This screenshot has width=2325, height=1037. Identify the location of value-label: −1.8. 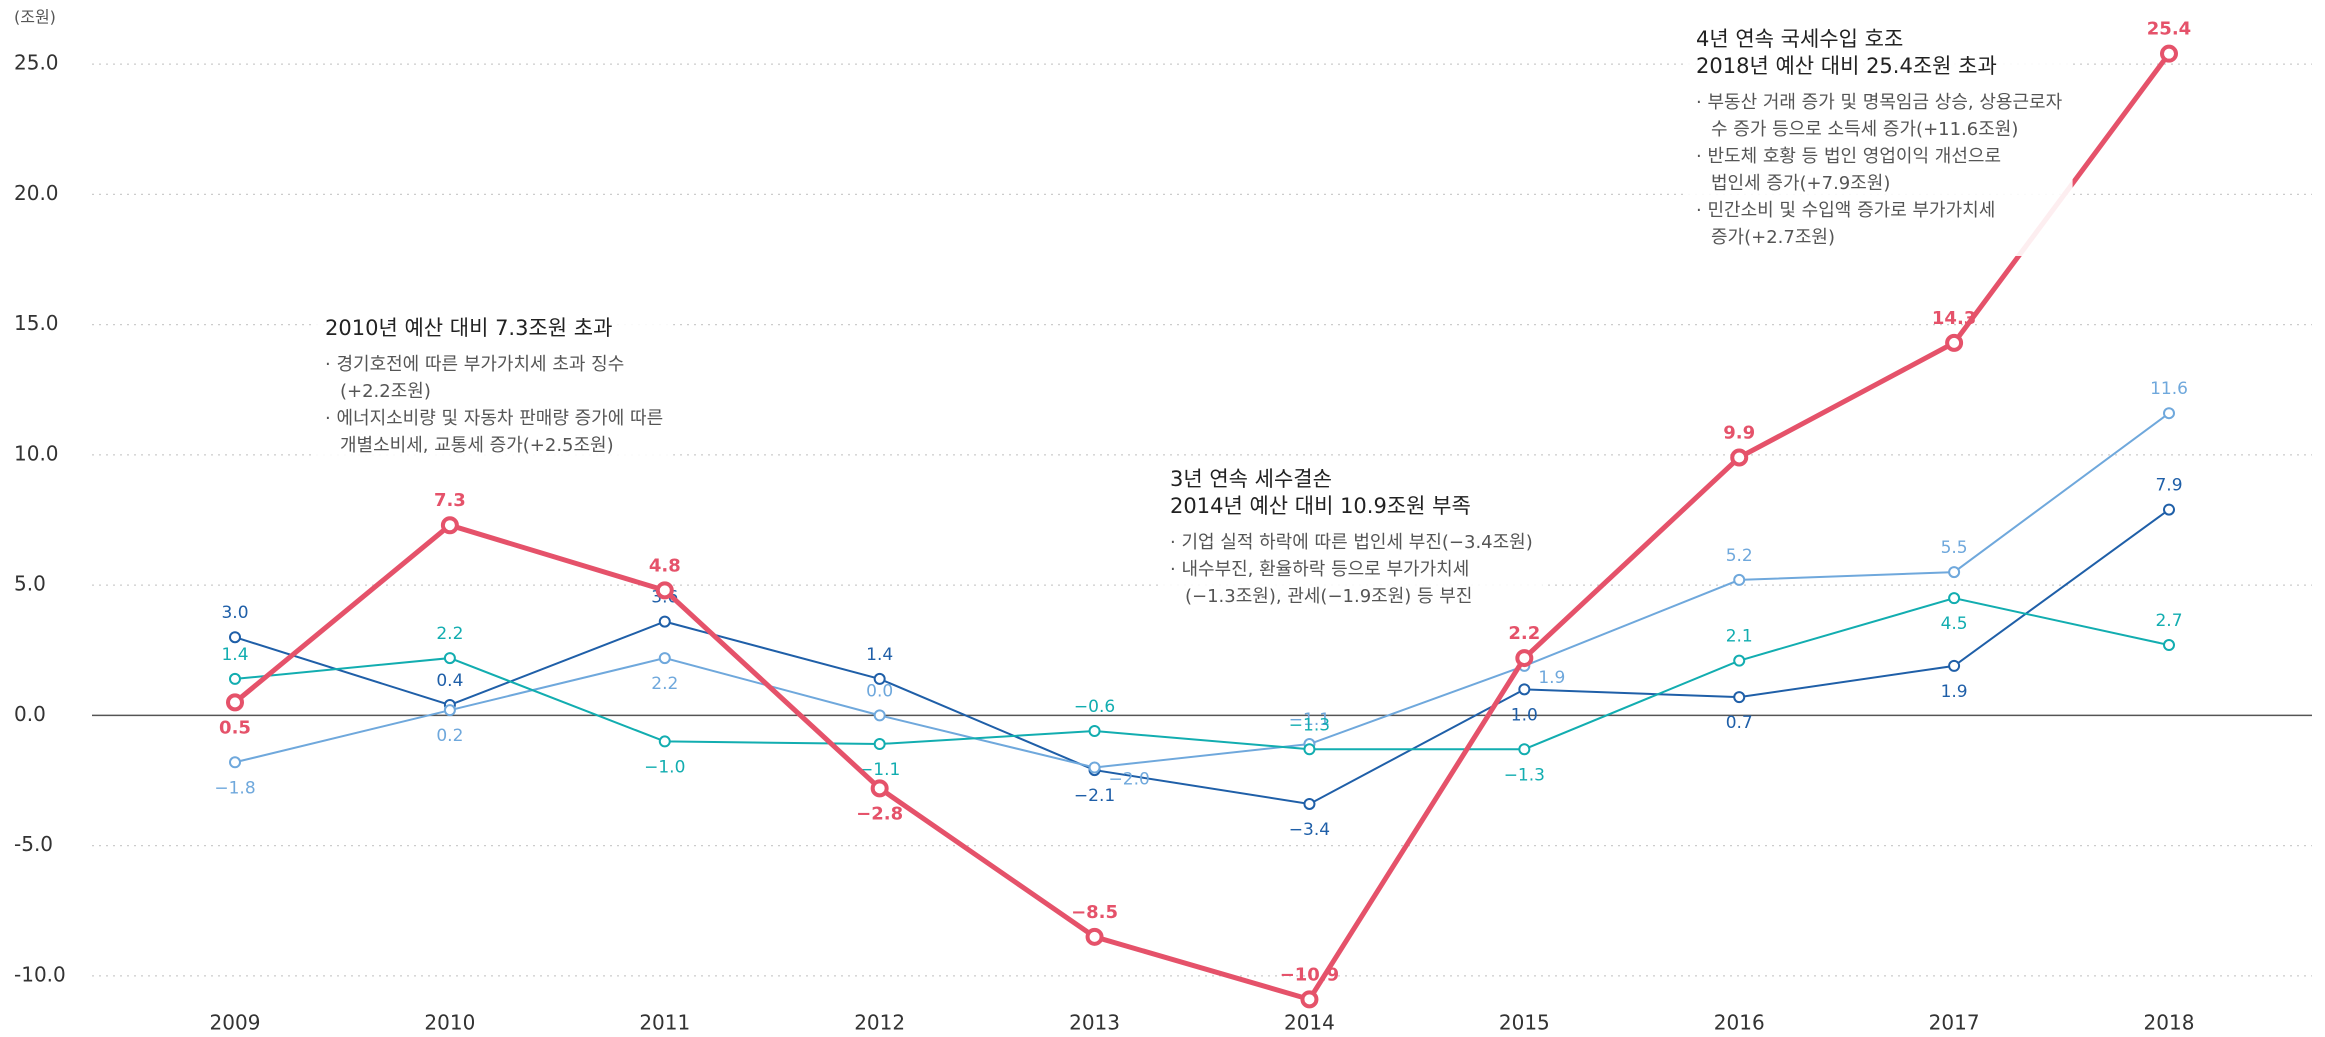
(234, 788).